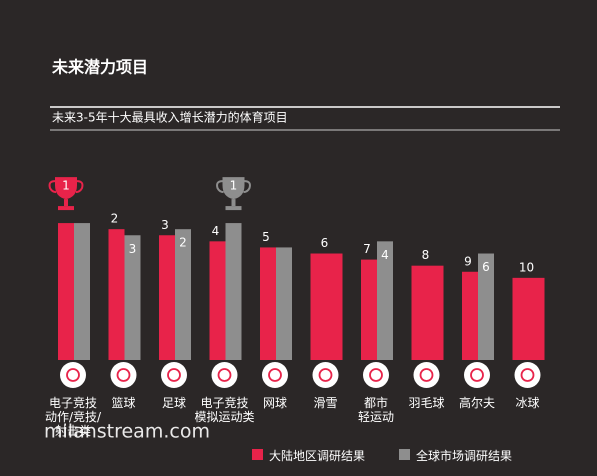 Image resolution: width=597 pixels, height=476 pixels. Describe the element at coordinates (527, 403) in the screenshot. I see `x-tick-label: 冰球` at that location.